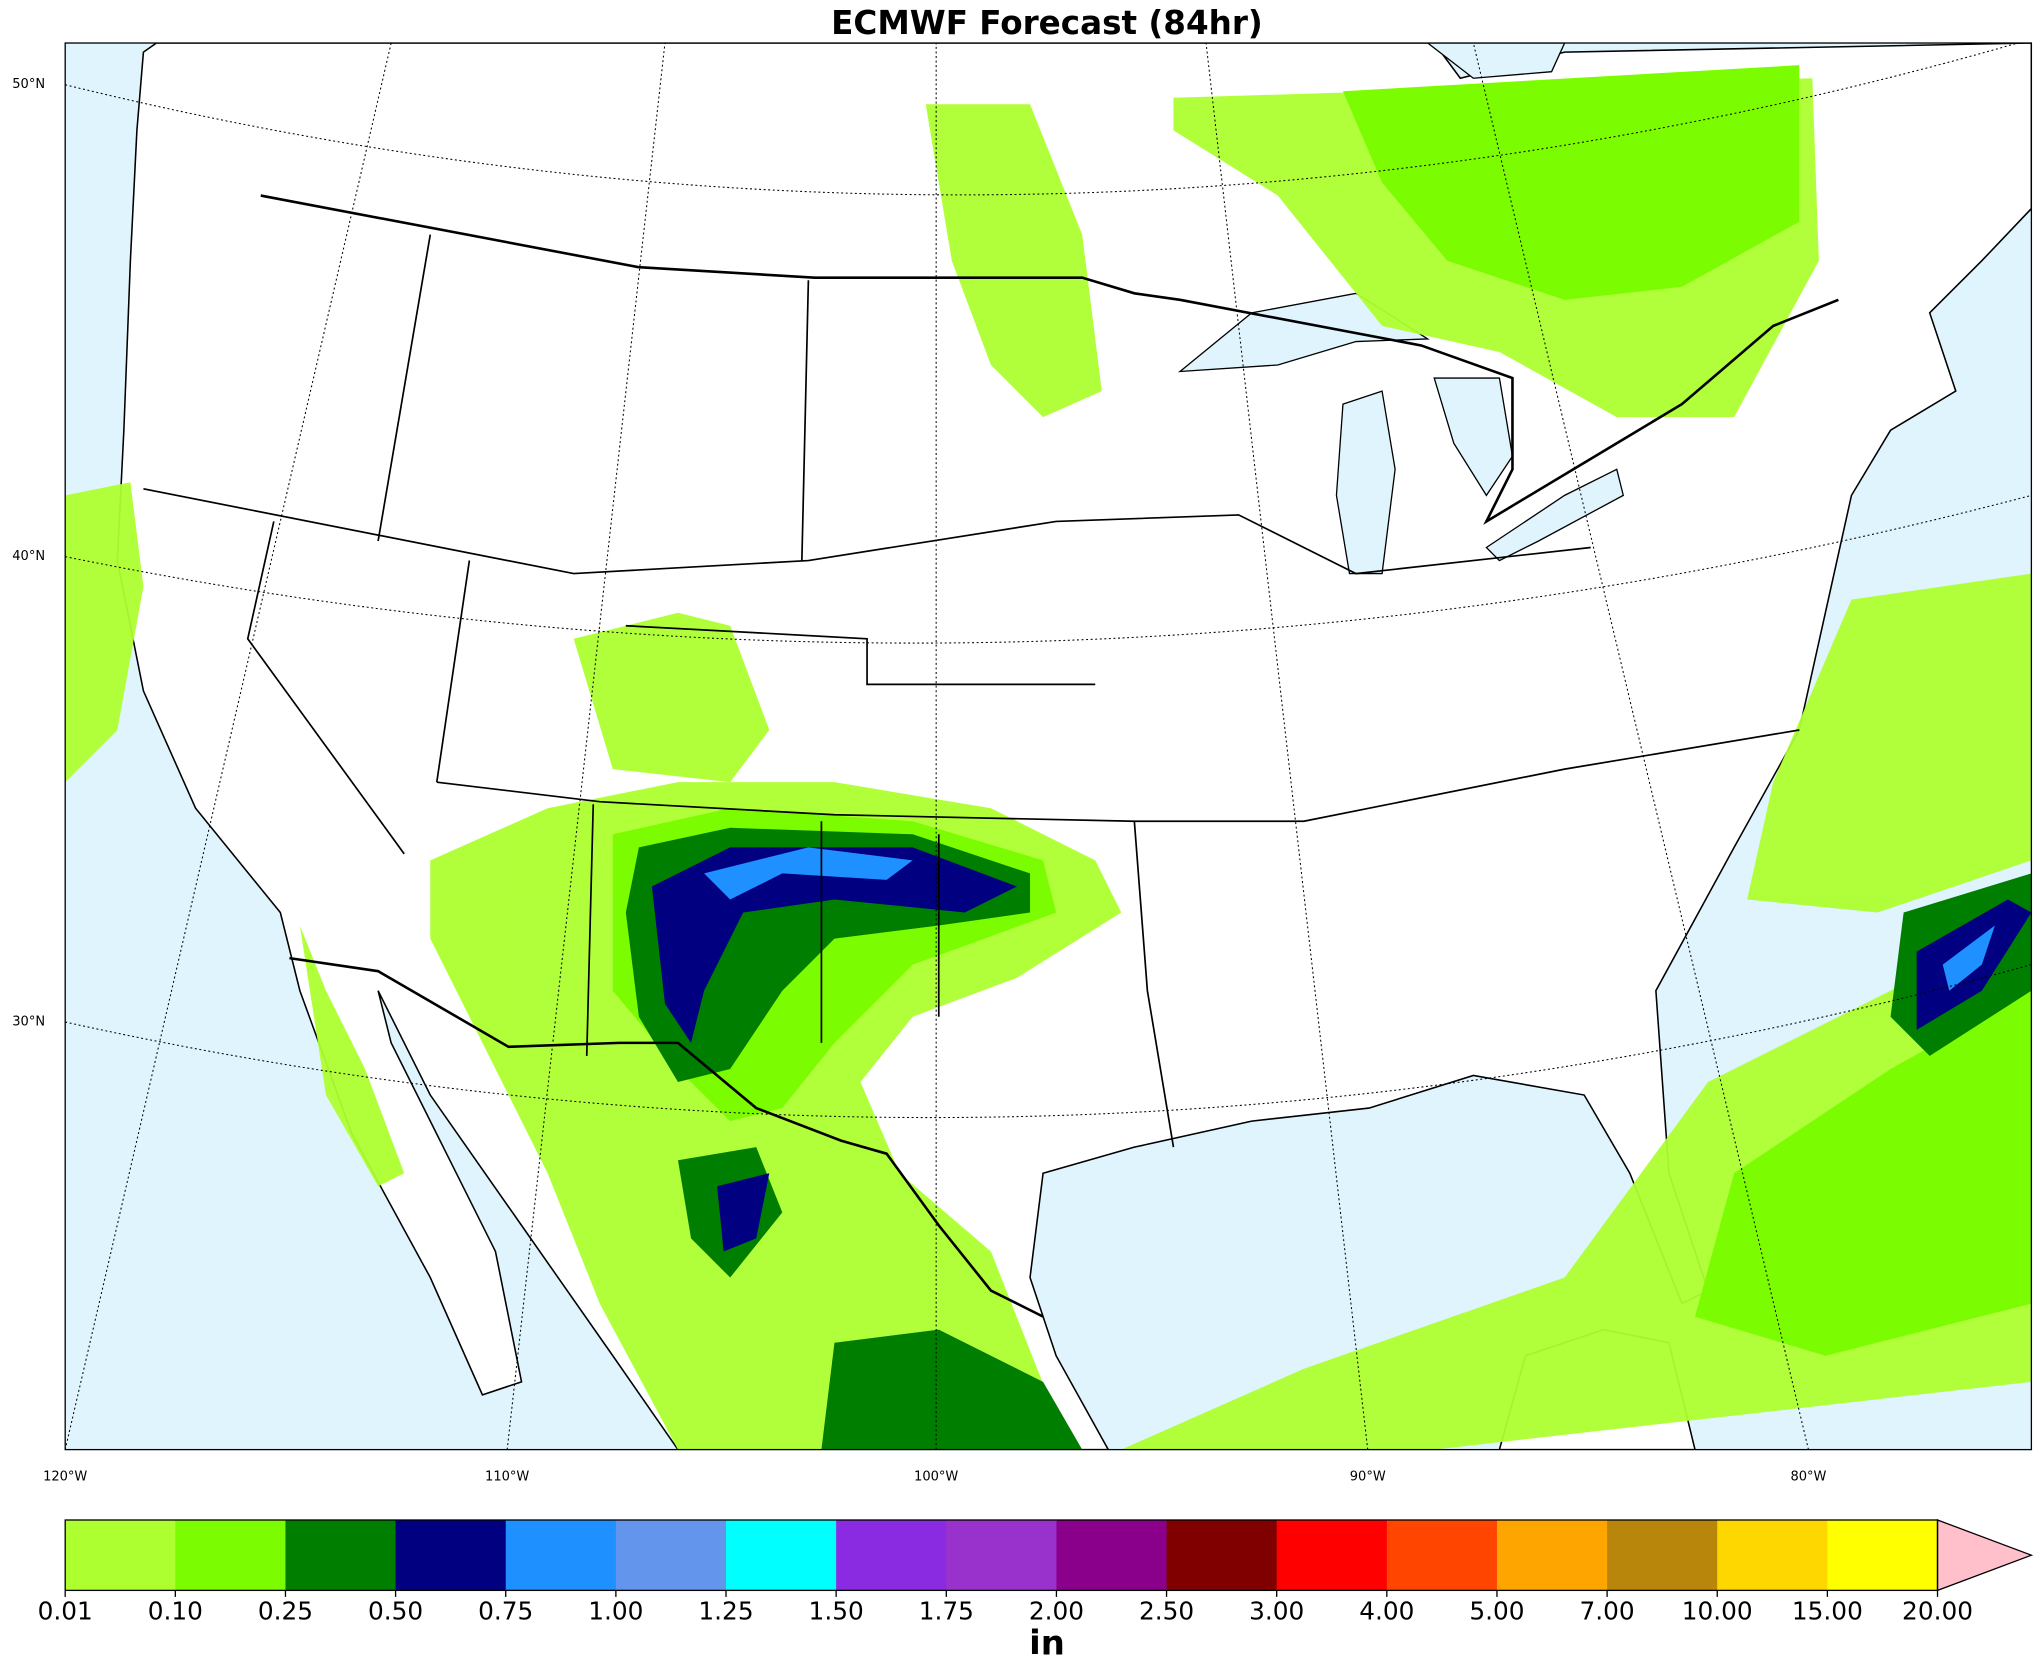  What do you see at coordinates (28, 556) in the screenshot?
I see `lat-label: 40°N` at bounding box center [28, 556].